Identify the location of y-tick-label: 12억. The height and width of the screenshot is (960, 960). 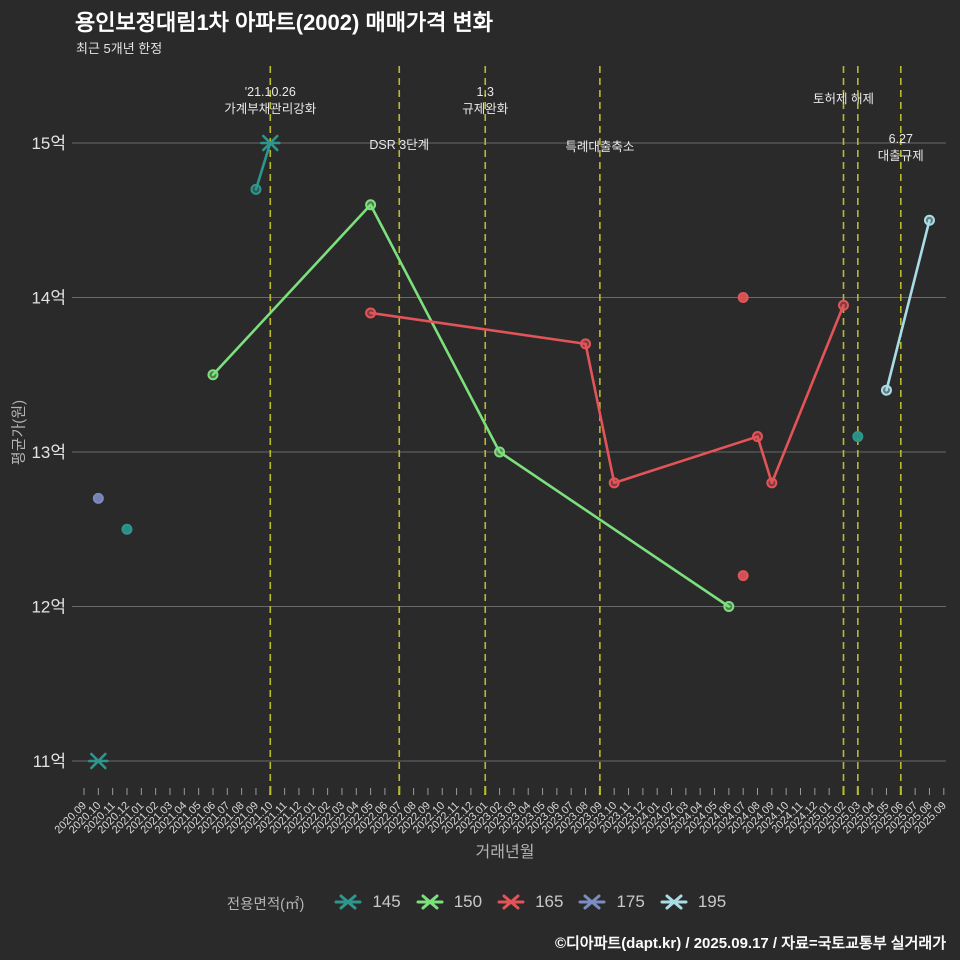
(48, 607).